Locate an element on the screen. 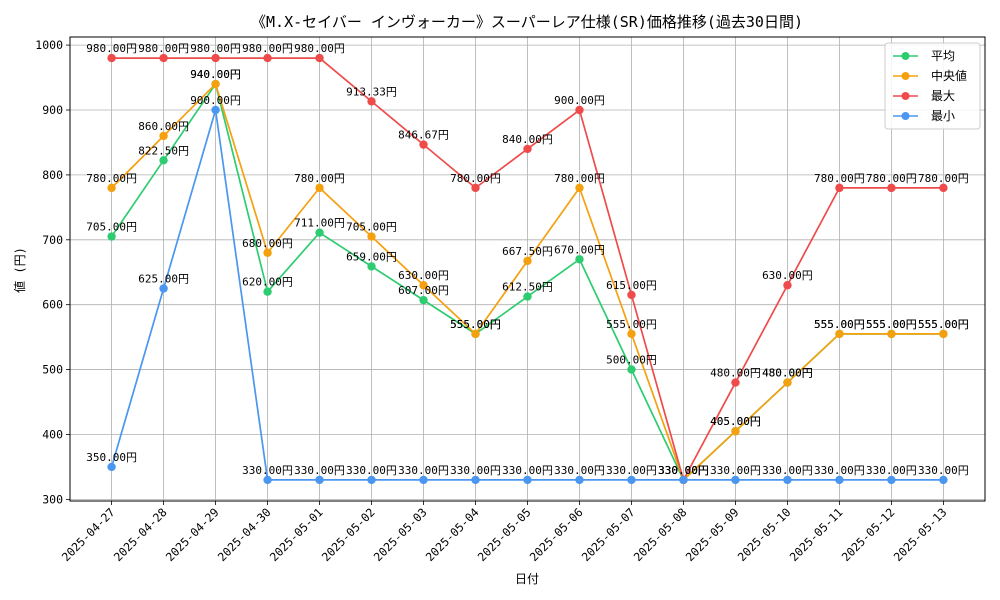  series-3-label-2: 980.00円 is located at coordinates (163, 48).